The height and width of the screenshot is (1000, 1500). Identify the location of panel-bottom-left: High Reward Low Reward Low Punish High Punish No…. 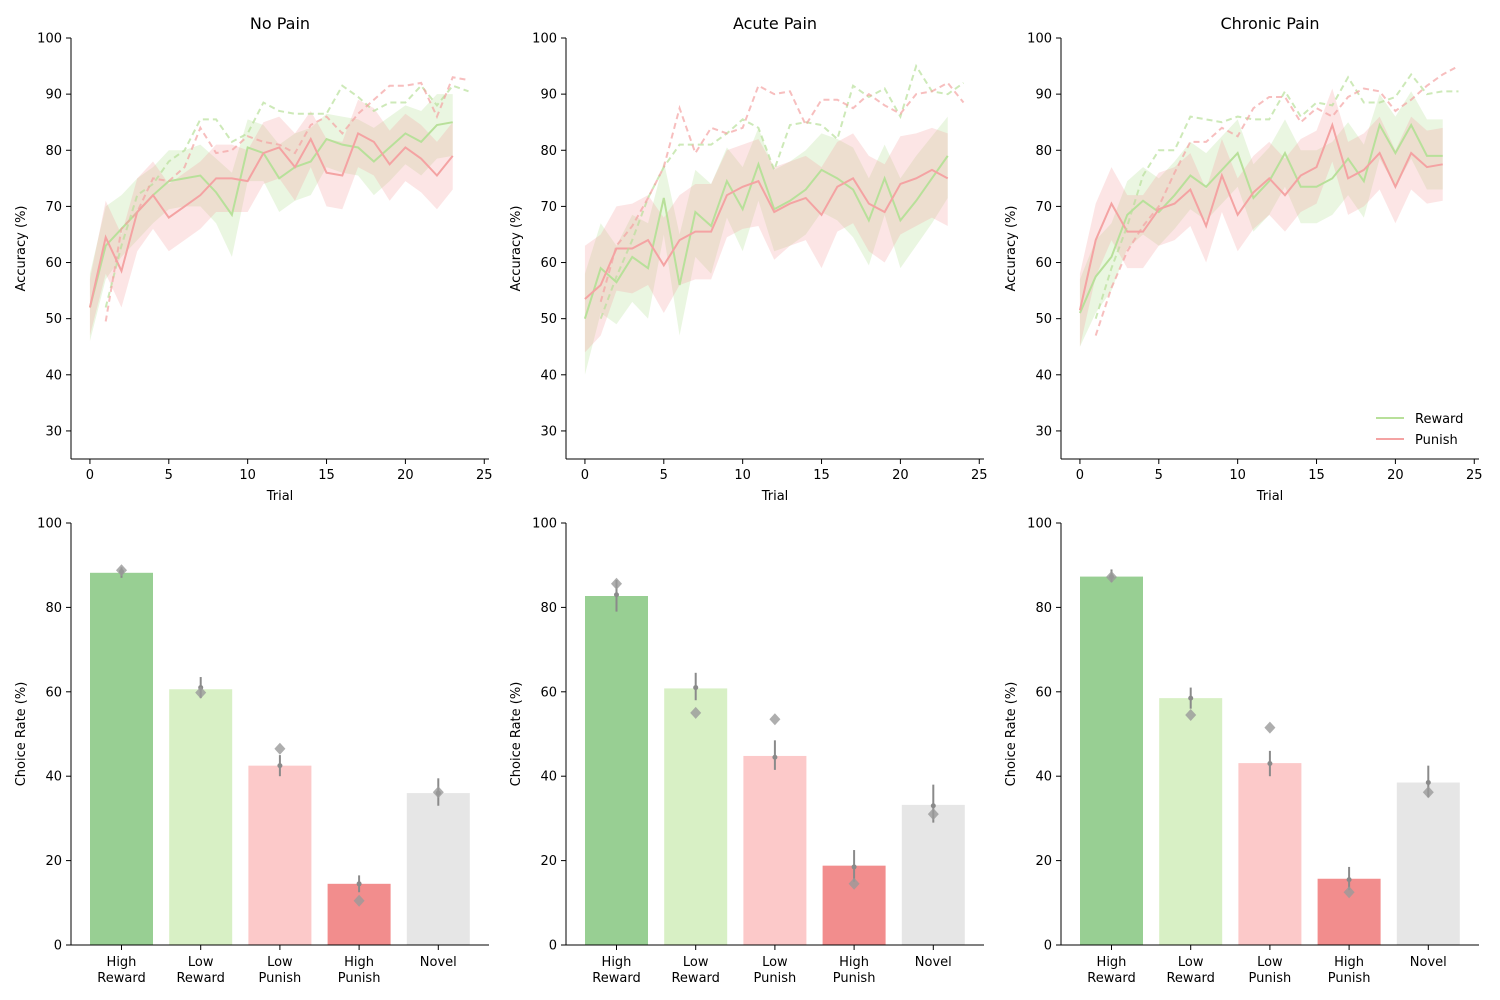
(251, 751).